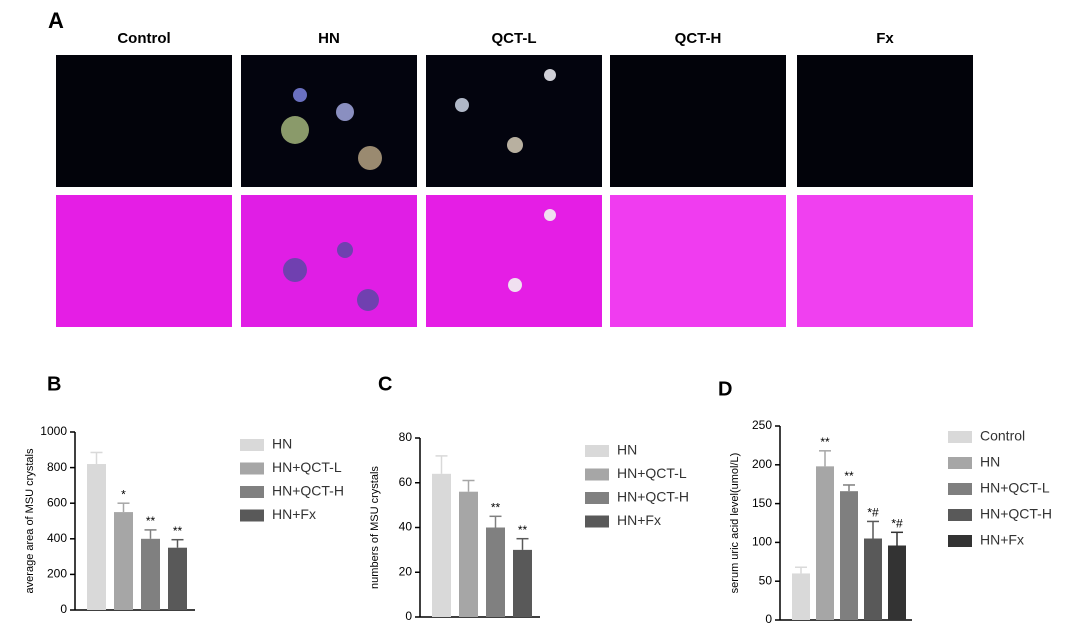  What do you see at coordinates (57, 467) in the screenshot?
I see `y-tick-label: 800` at bounding box center [57, 467].